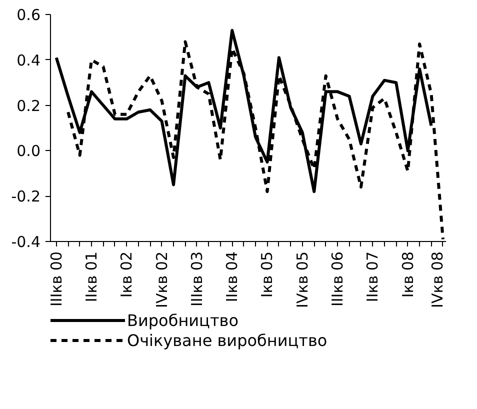 The image size is (477, 409). I want to click on x-tick-label: IIIкв 06, so click(337, 279).